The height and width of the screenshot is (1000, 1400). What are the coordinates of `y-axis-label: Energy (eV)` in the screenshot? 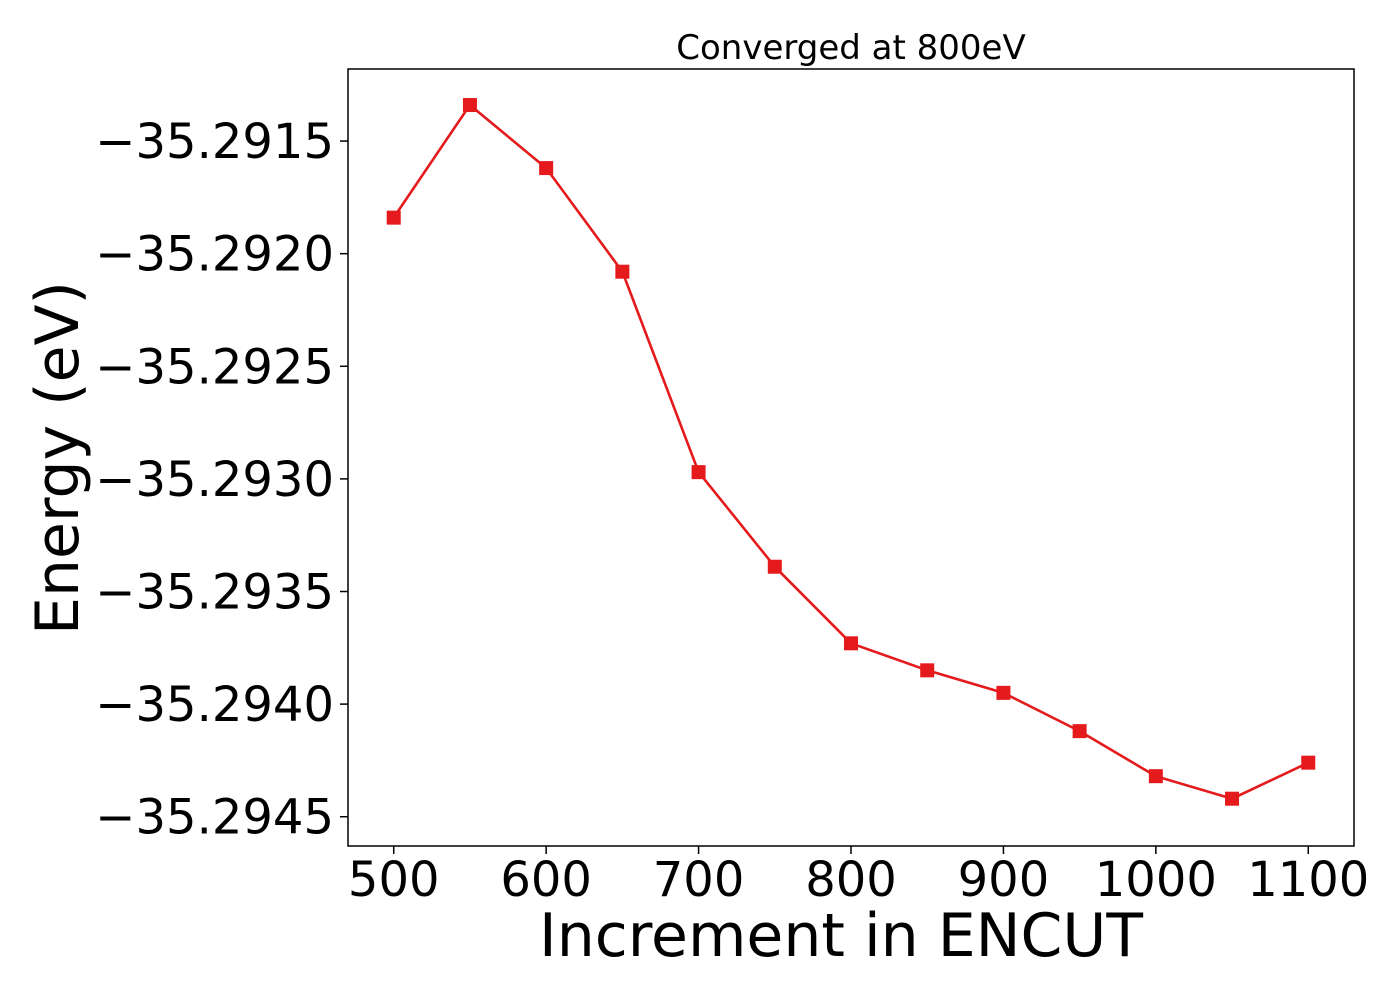 It's located at (58, 458).